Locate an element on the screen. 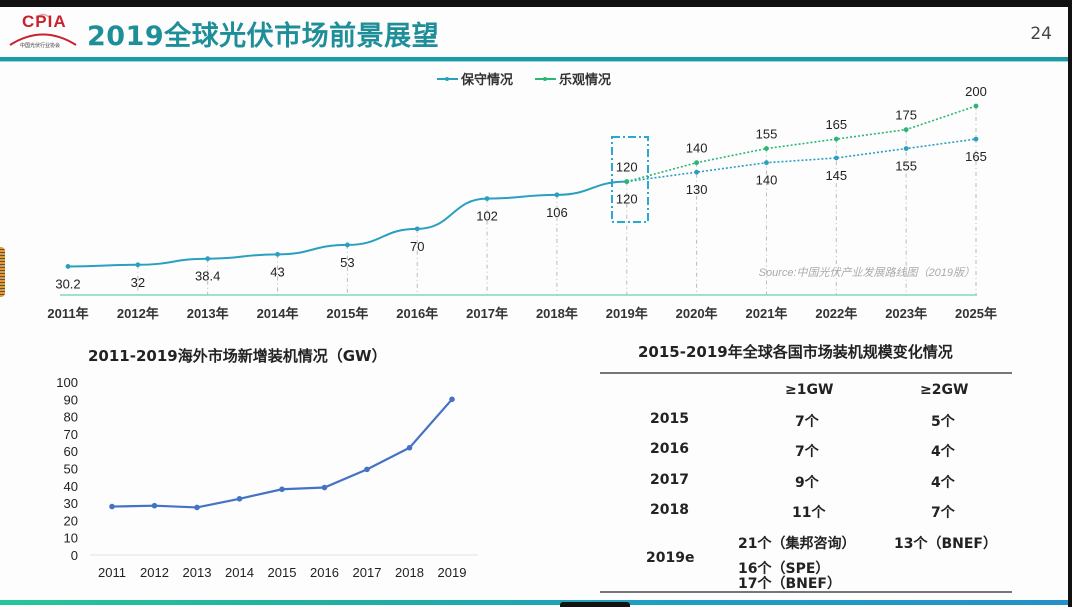 The height and width of the screenshot is (610, 1072). conservative-data-label: 140 is located at coordinates (767, 180).